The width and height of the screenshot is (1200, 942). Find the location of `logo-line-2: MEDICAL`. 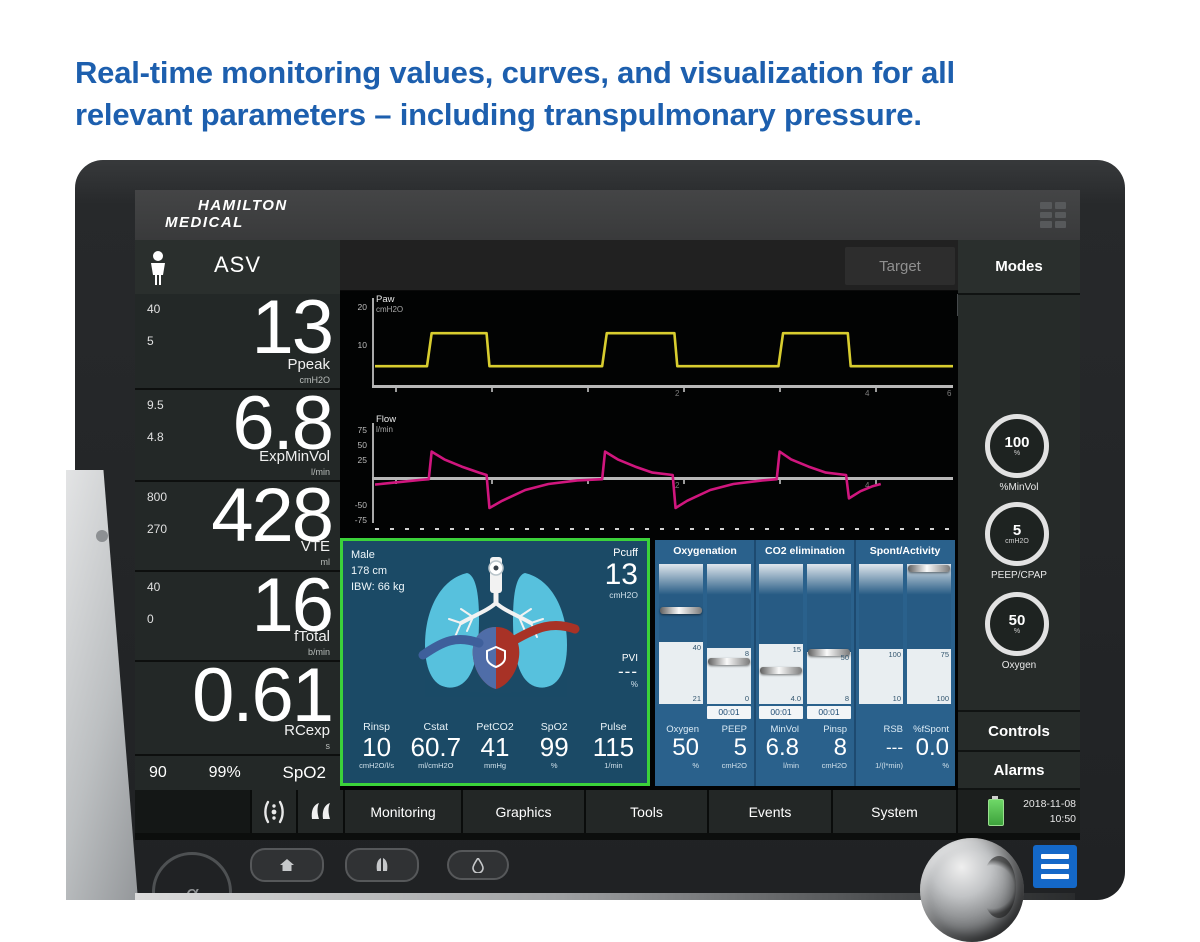

logo-line-2: MEDICAL is located at coordinates (204, 222).